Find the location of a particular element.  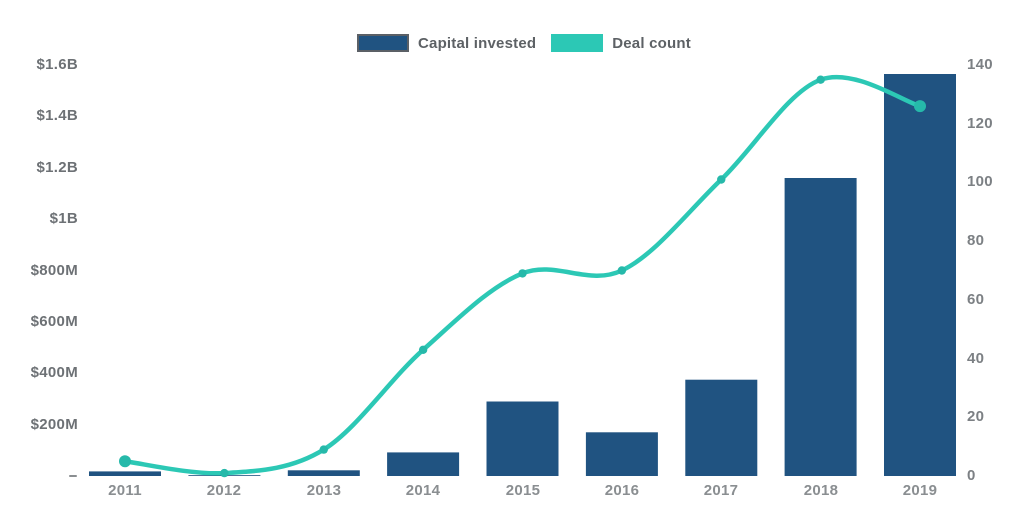

line-point-2011 is located at coordinates (125, 461).